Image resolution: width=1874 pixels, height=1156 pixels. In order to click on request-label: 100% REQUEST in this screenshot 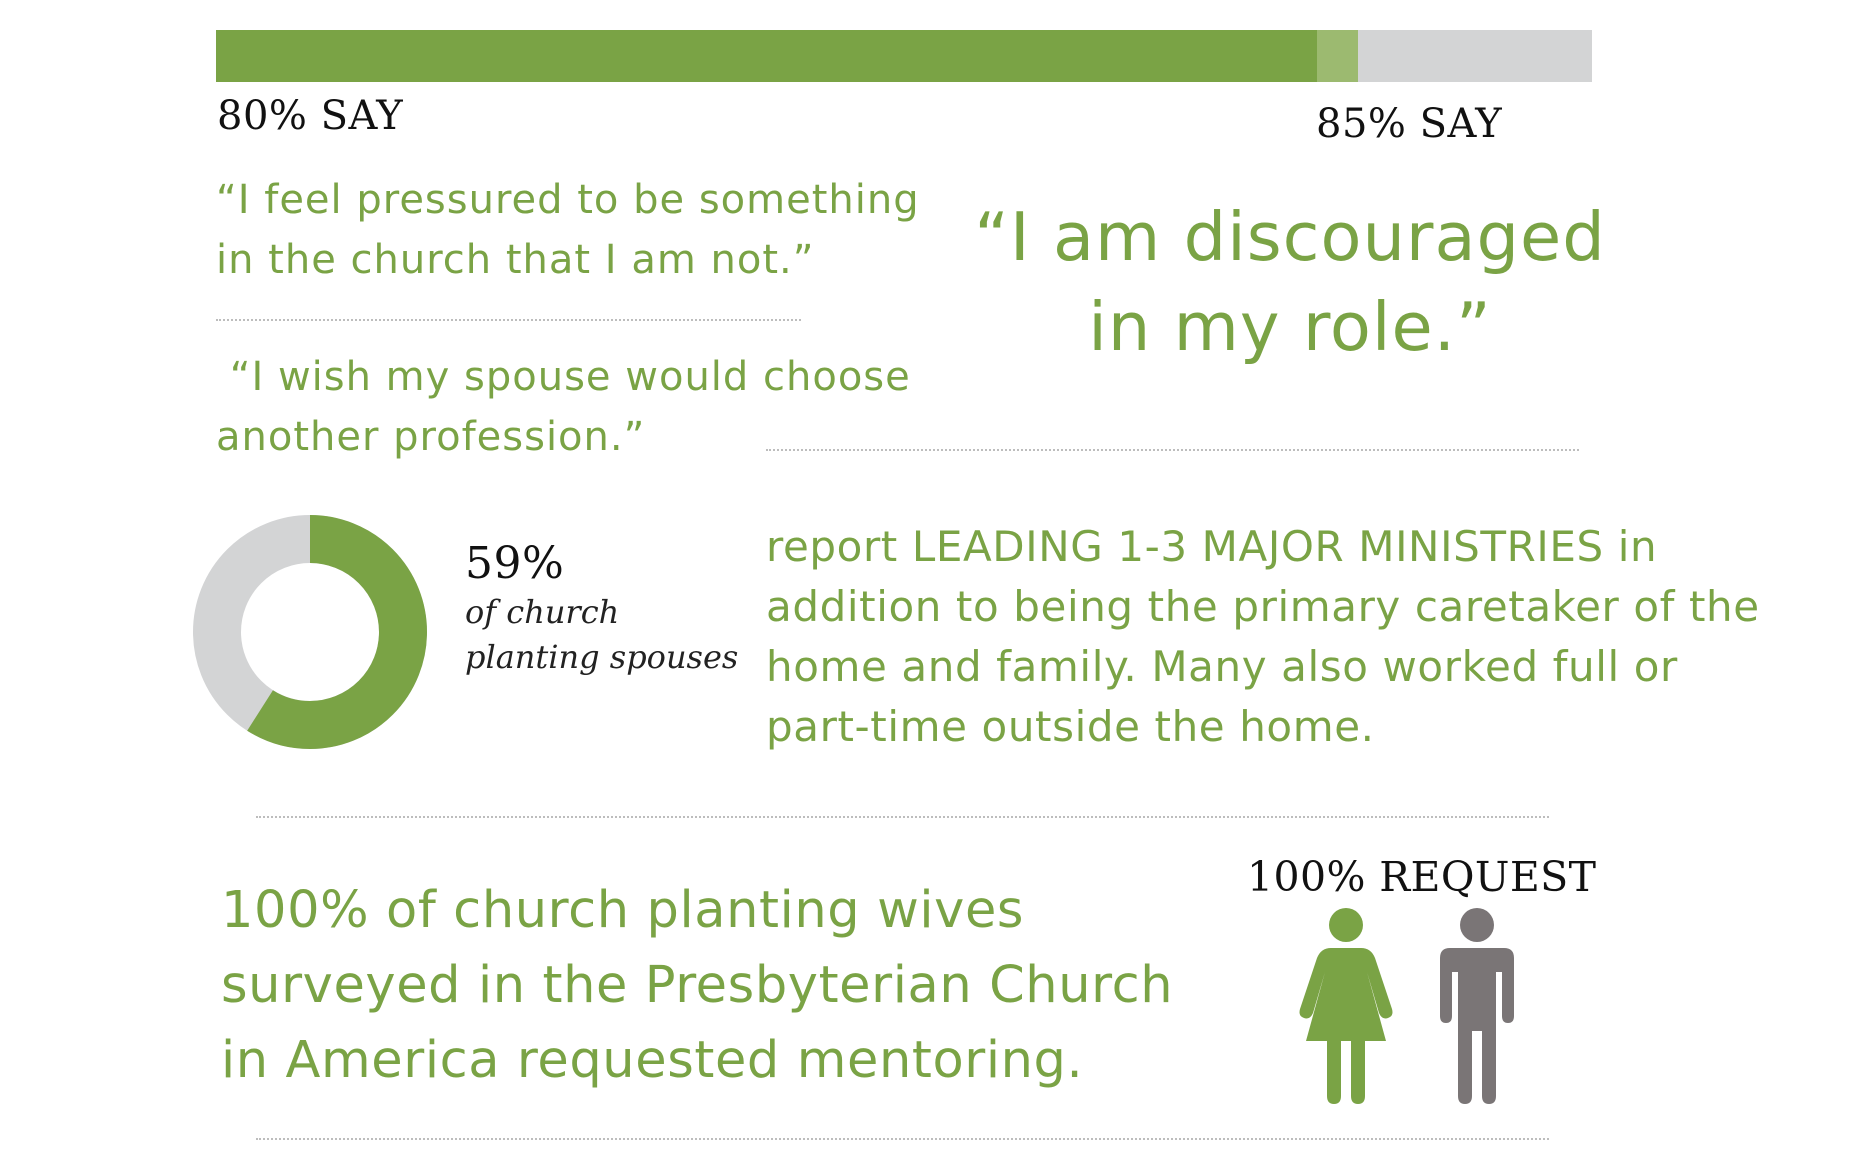, I will do `click(1422, 877)`.